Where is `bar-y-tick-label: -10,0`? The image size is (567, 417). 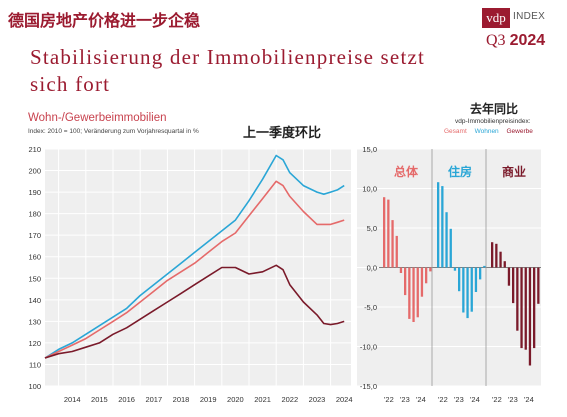 bar-y-tick-label: -10,0 is located at coordinates (368, 347).